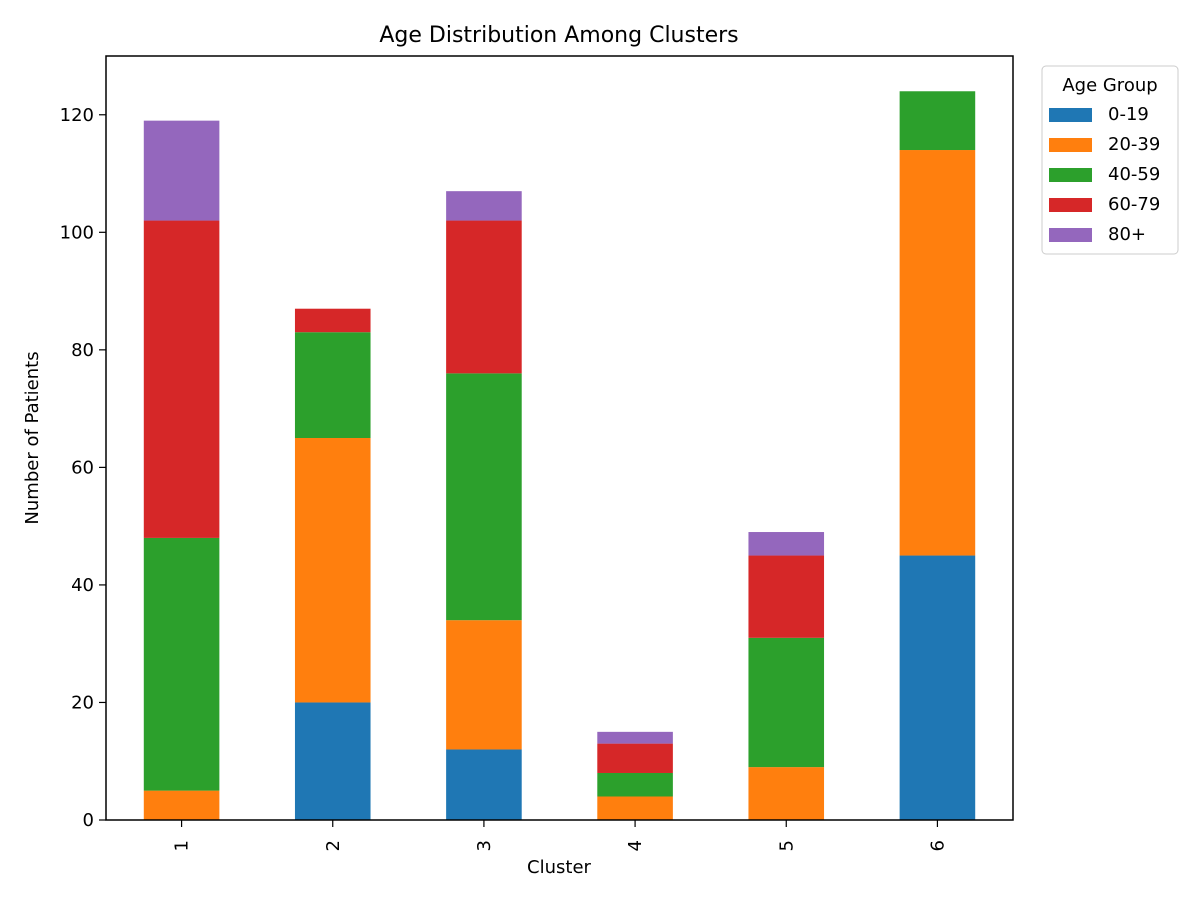  Describe the element at coordinates (333, 845) in the screenshot. I see `x-tick-label: 2` at that location.